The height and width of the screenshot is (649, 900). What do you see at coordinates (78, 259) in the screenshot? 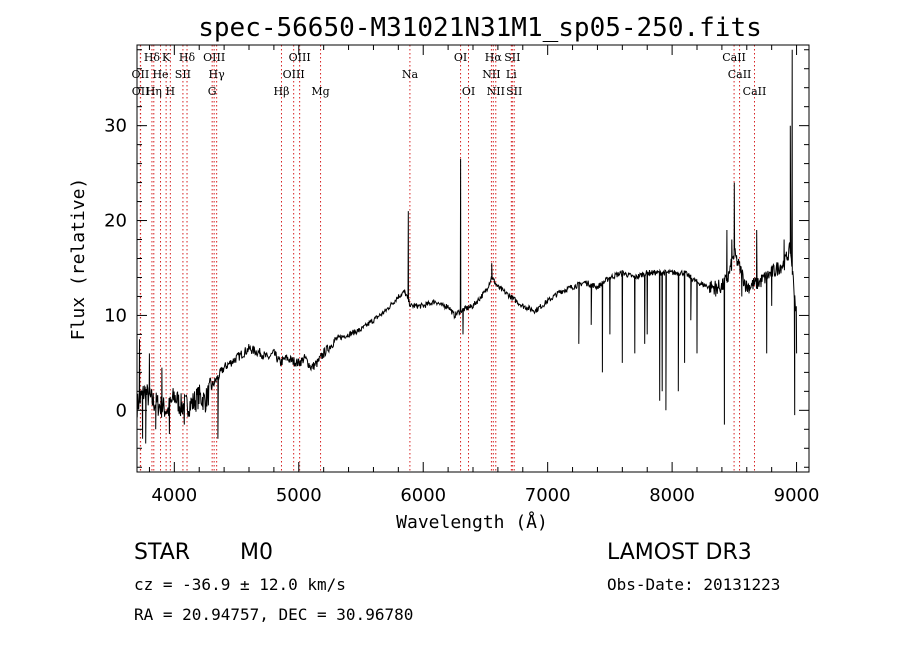
I see `y-axis-label: Flux (relative)` at bounding box center [78, 259].